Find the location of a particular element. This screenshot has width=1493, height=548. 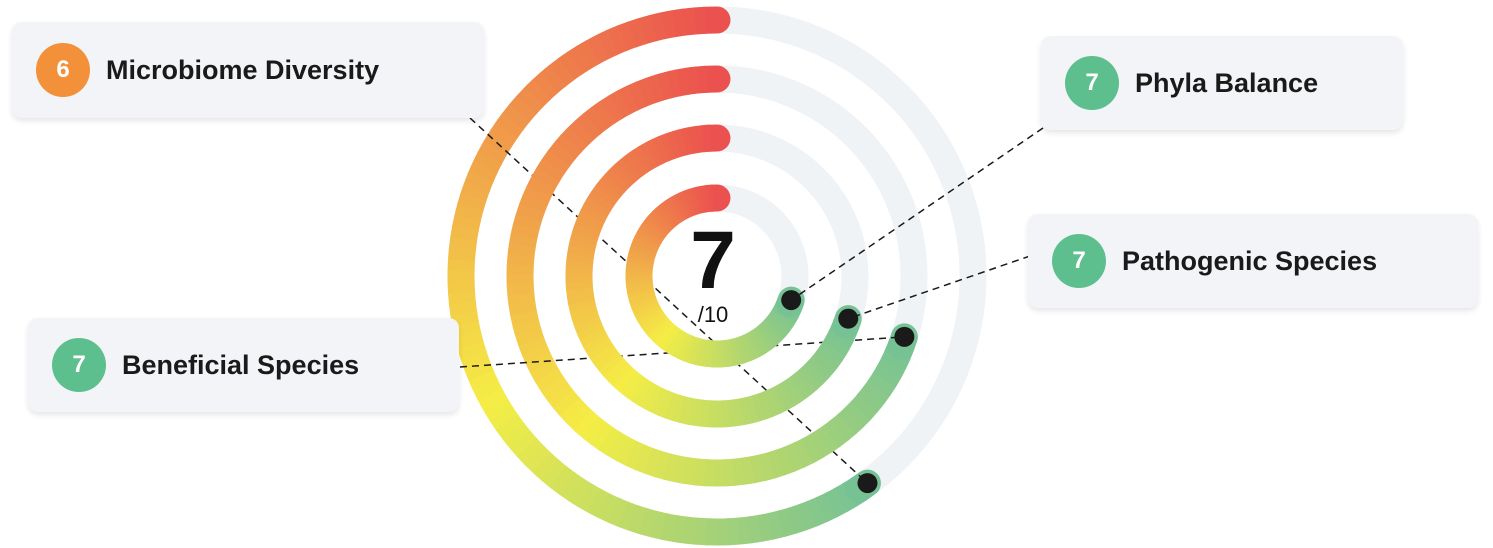

score-badge: 6 is located at coordinates (63, 70).